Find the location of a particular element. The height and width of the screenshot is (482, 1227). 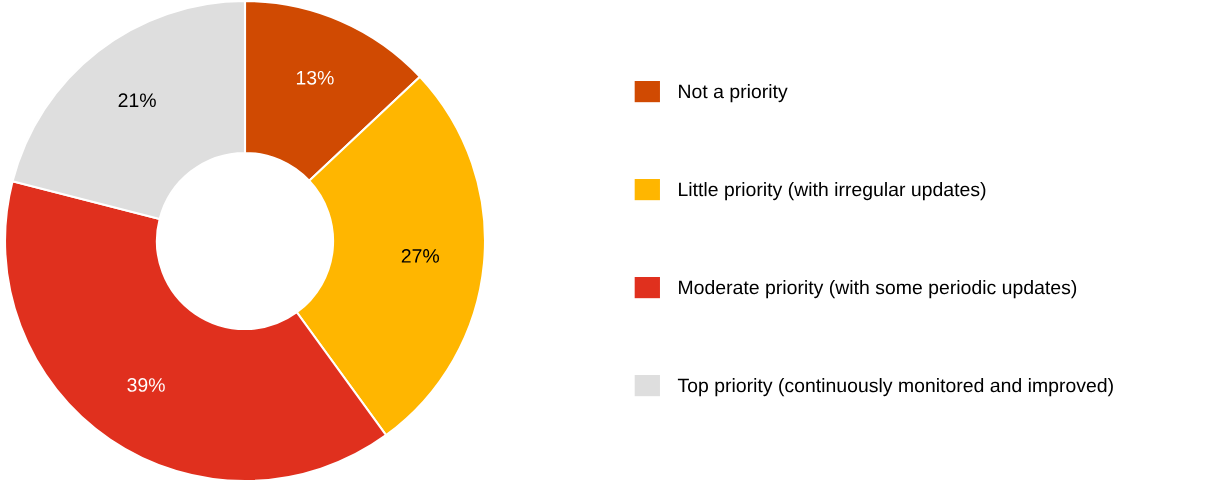

legend-label: Moderate priority (with some periodic updates) is located at coordinates (878, 289).